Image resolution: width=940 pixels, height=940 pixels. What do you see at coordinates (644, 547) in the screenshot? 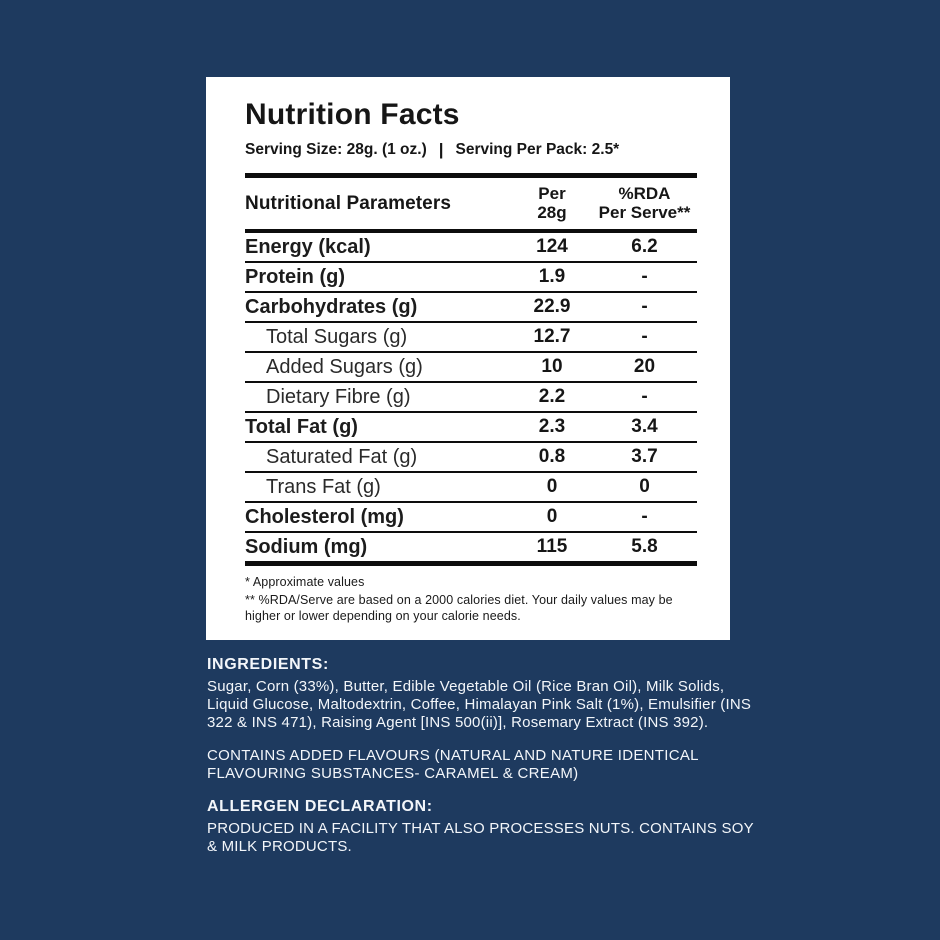
I see `row-rda-value: 5.8` at bounding box center [644, 547].